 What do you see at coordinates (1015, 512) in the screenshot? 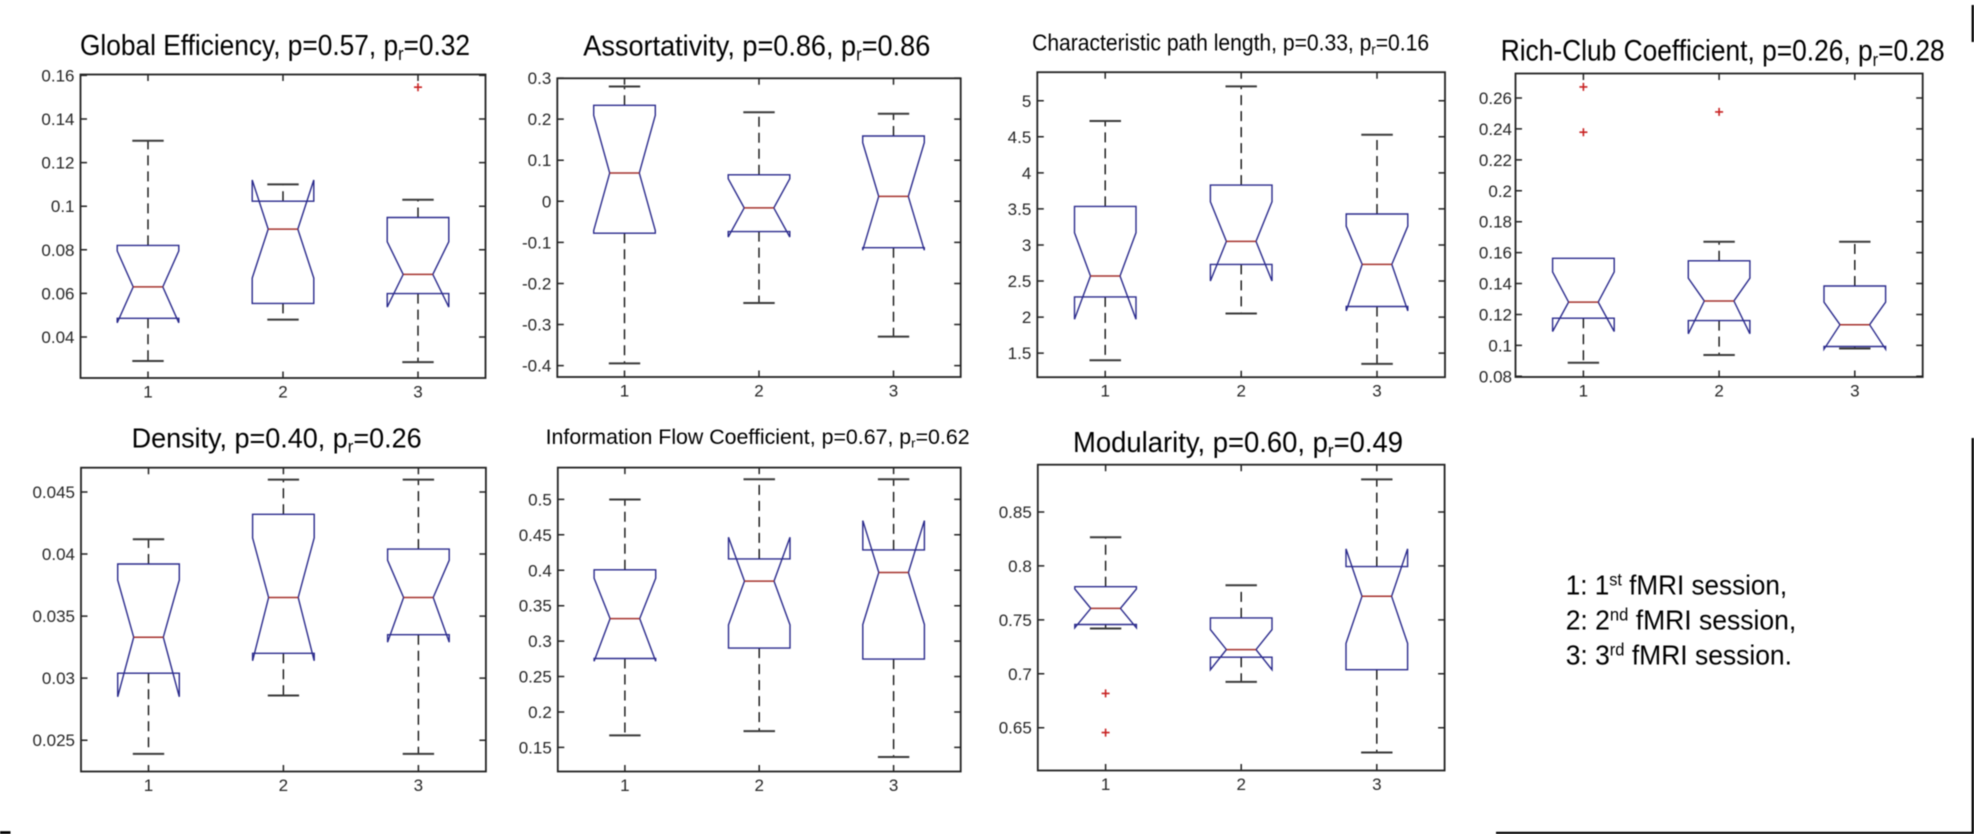
I see `svg-text: 0.85` at bounding box center [1015, 512].